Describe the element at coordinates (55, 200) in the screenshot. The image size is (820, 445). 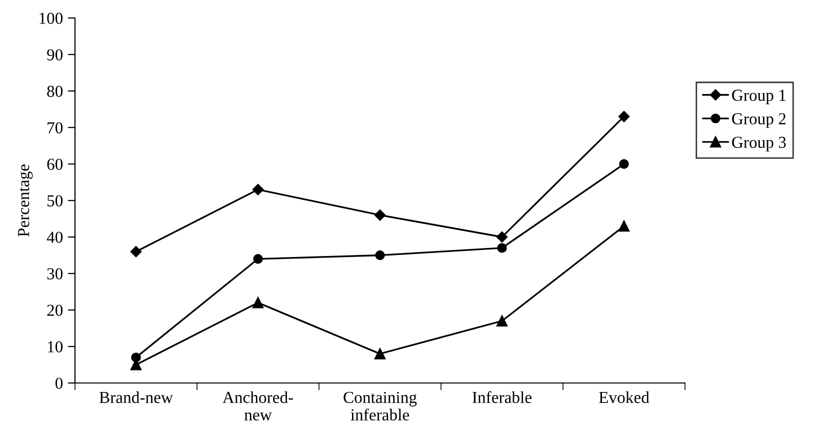
I see `y-tick-label: 50` at that location.